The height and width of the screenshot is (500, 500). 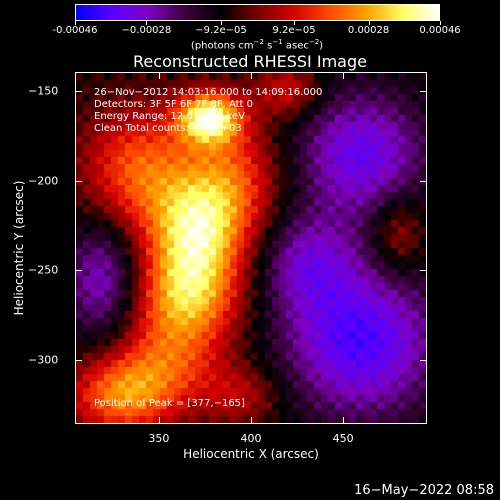 I want to click on annotation-time-range: 26−Nov−2012 14:03:16.000 to 14:09:16.000, so click(x=208, y=92).